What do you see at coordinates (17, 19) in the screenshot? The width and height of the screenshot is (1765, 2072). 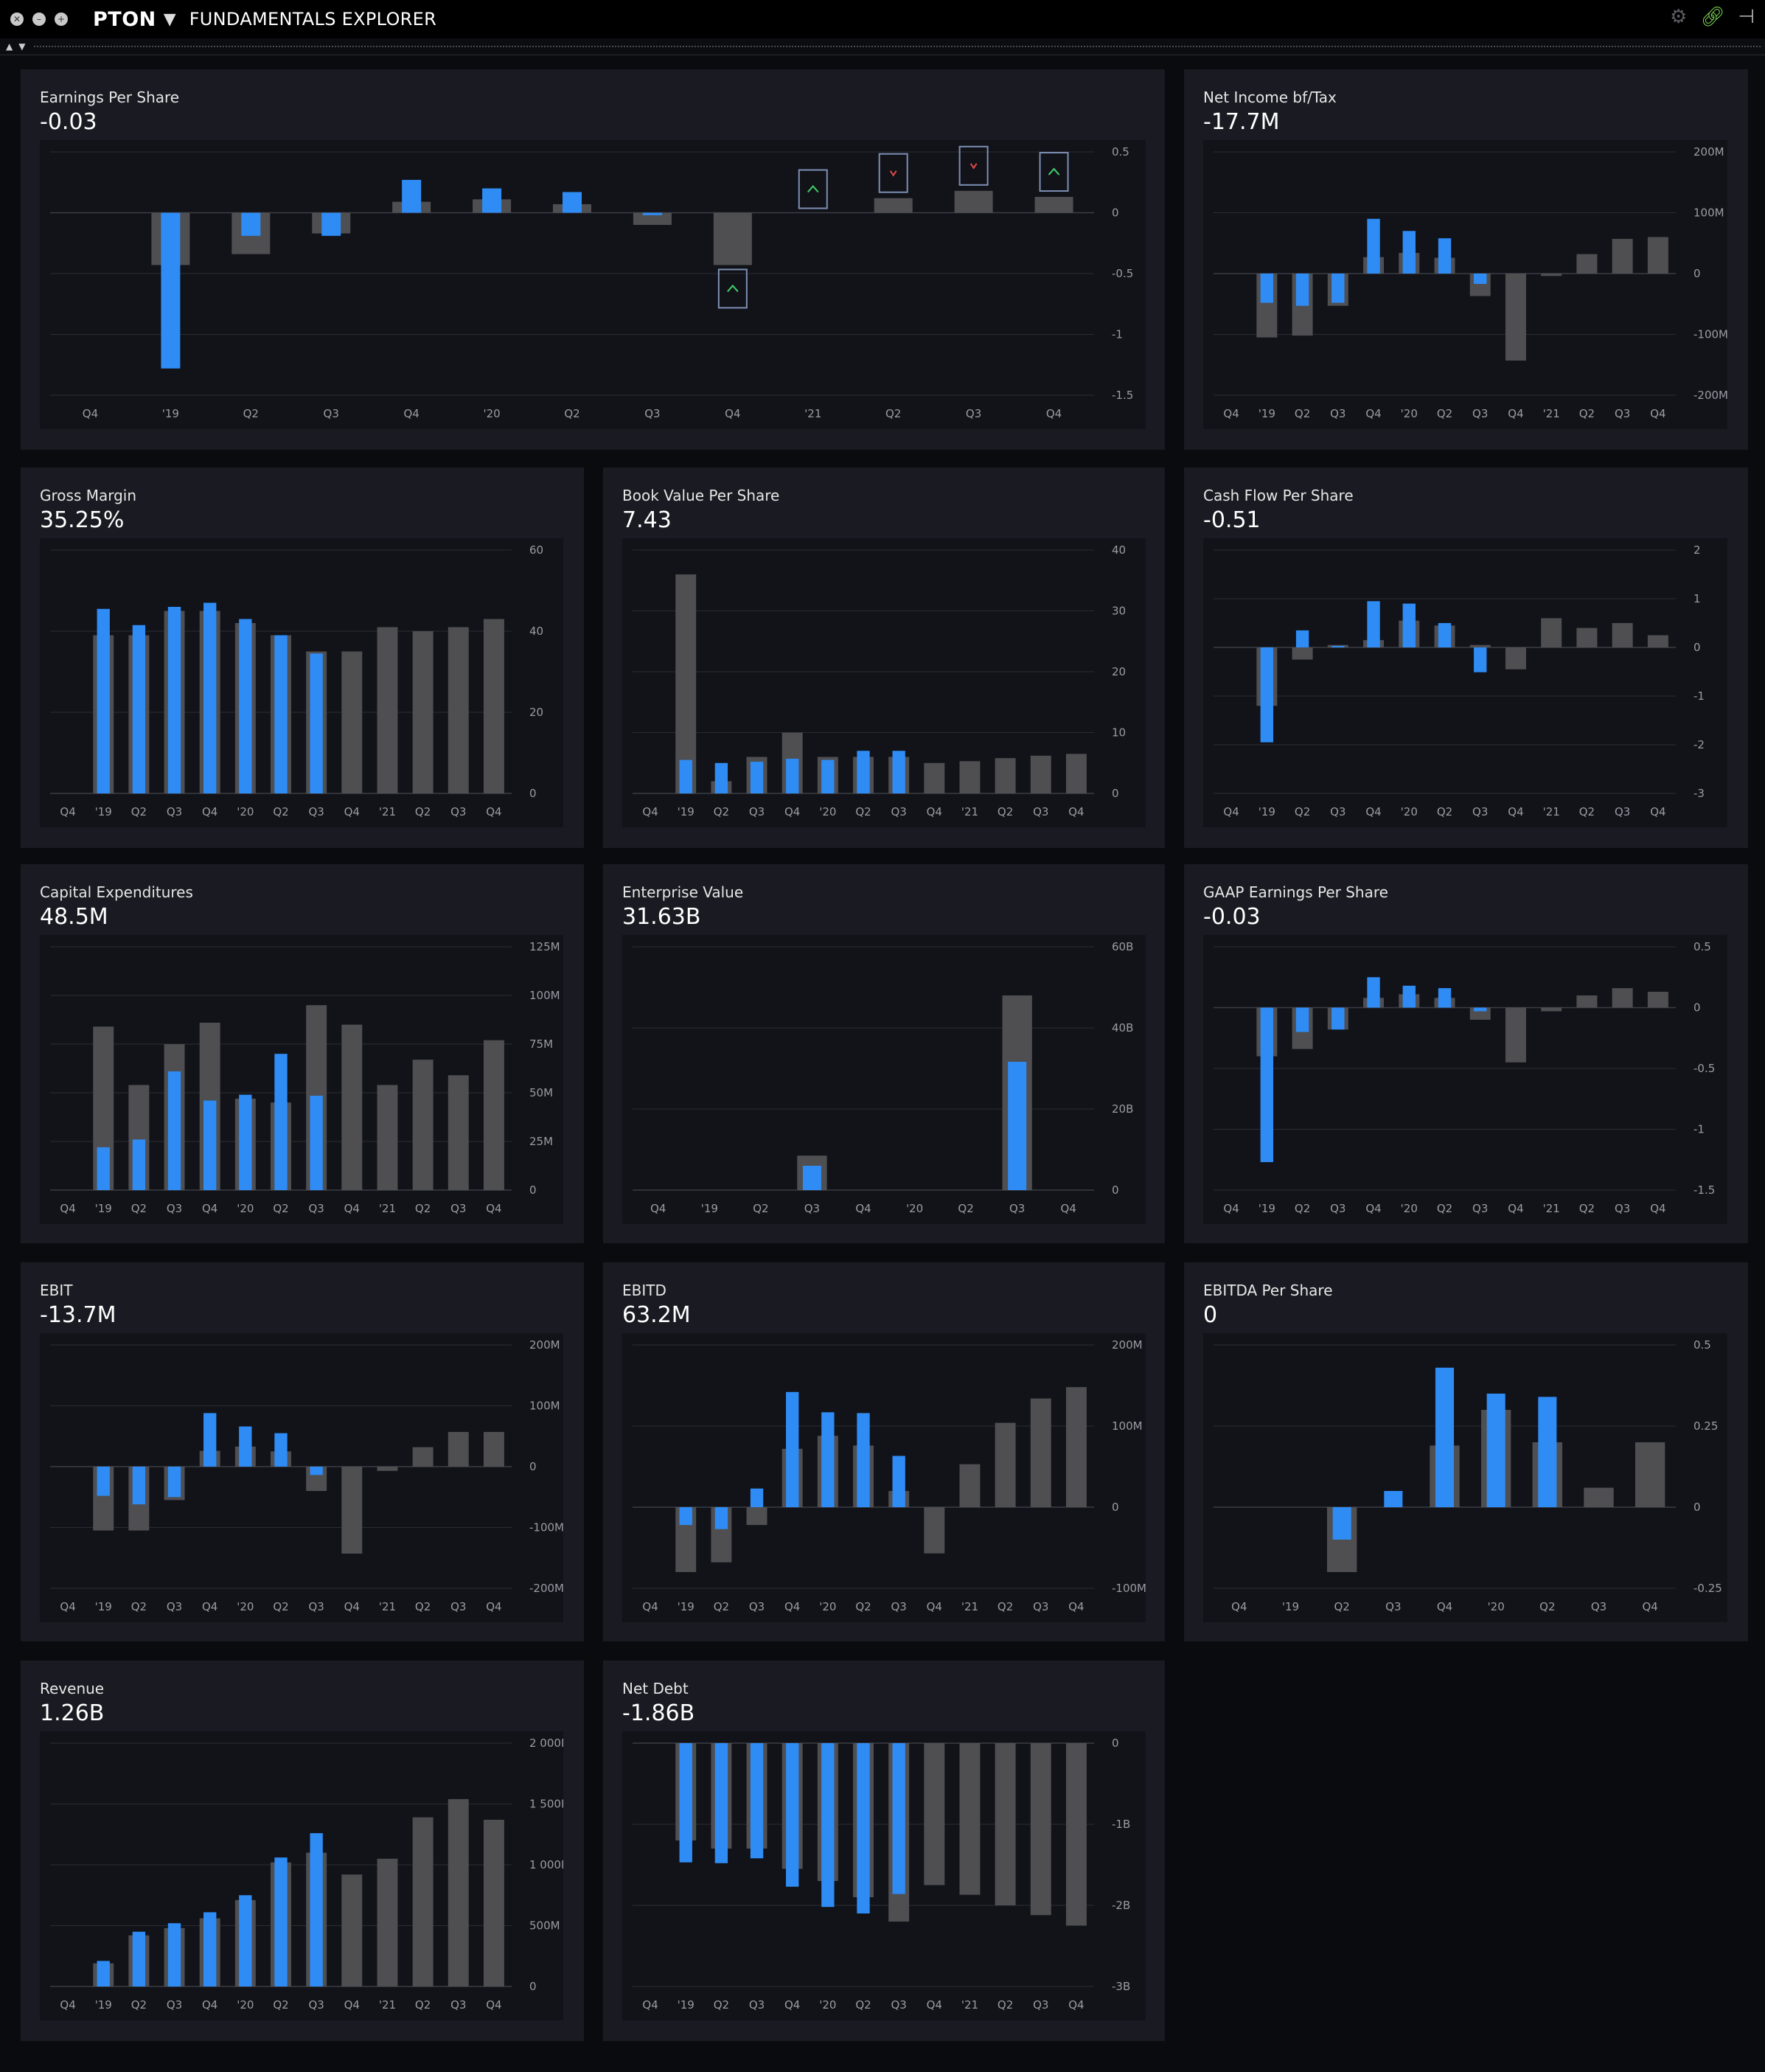 I see `close-icon: ✕` at bounding box center [17, 19].